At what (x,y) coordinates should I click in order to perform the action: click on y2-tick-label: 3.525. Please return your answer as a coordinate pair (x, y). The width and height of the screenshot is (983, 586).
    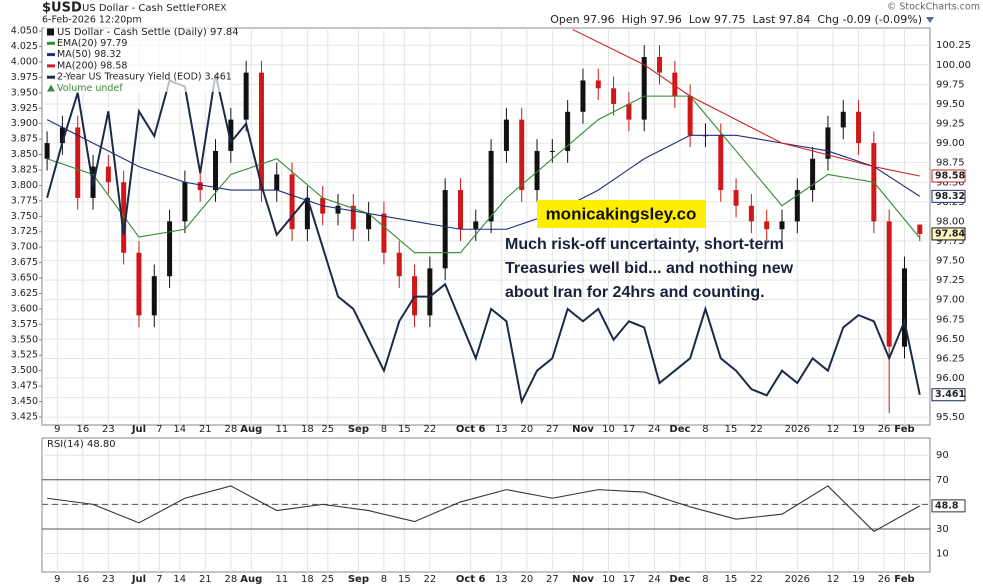
    Looking at the image, I should click on (24, 355).